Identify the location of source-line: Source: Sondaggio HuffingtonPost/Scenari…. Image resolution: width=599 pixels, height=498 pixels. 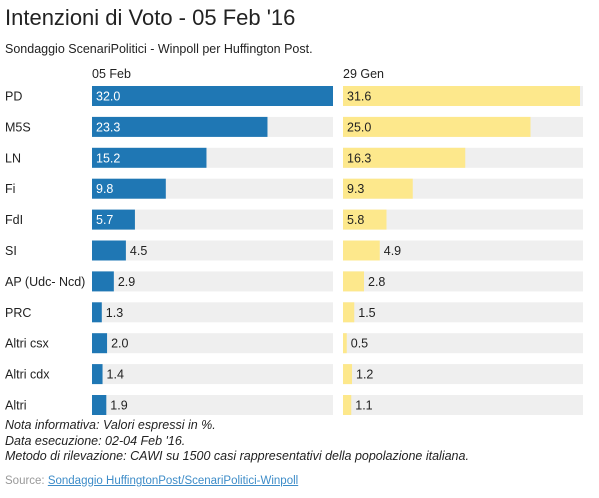
(151, 481).